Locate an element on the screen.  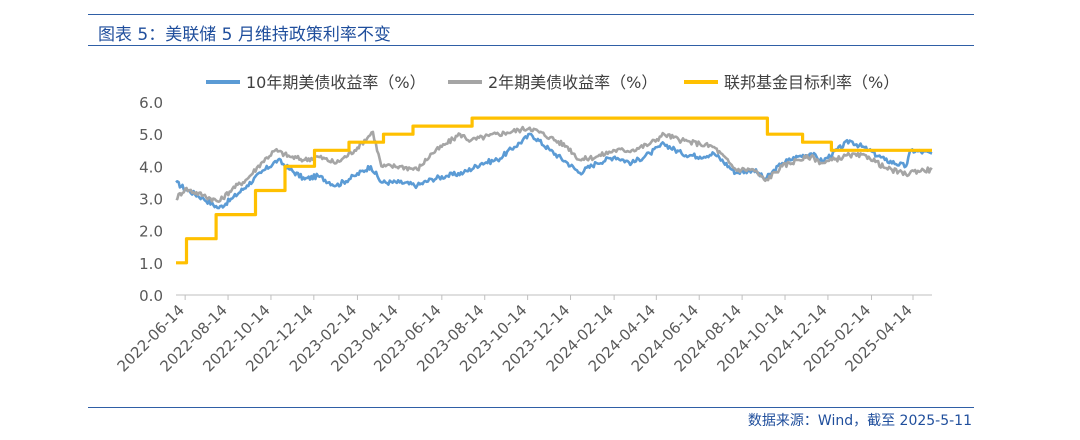
y-tick-label: 0.0 is located at coordinates (151, 296).